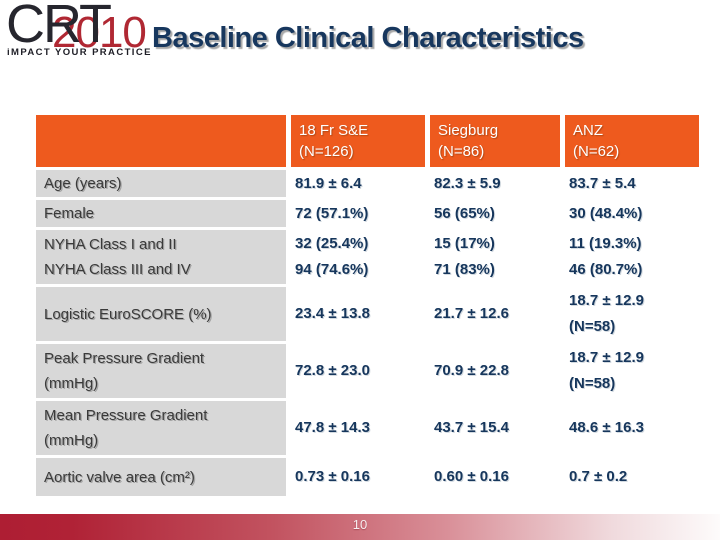 This screenshot has width=720, height=540. Describe the element at coordinates (358, 371) in the screenshot. I see `value-peak-18fr: 72.8 ± 23.0` at that location.